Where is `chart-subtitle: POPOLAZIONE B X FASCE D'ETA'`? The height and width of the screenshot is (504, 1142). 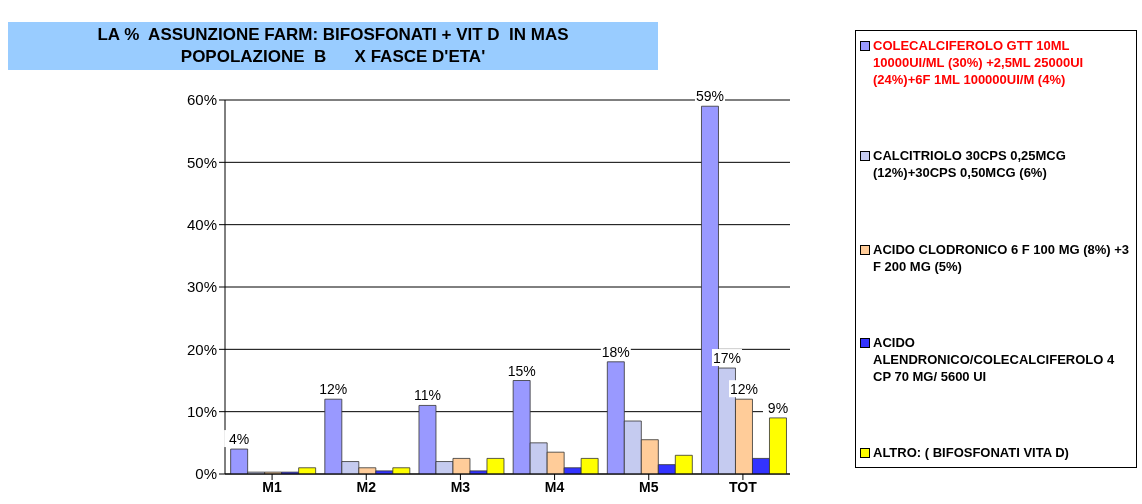 chart-subtitle: POPOLAZIONE B X FASCE D'ETA' is located at coordinates (333, 57).